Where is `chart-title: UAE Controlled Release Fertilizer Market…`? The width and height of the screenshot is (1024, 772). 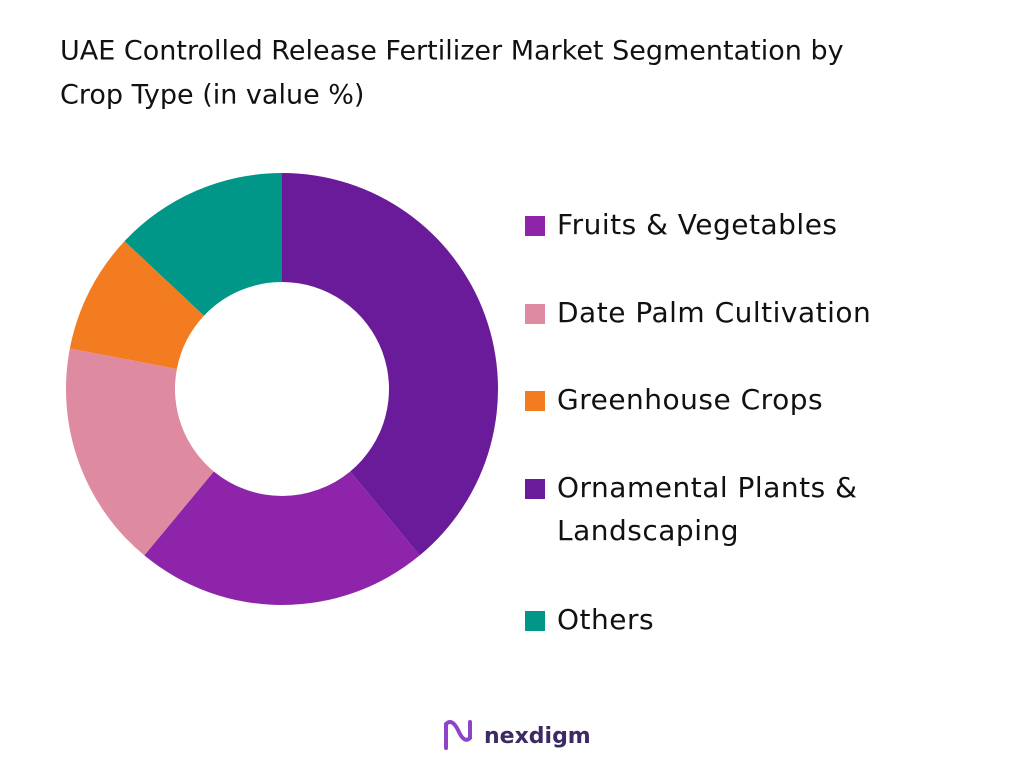 chart-title: UAE Controlled Release Fertilizer Market… is located at coordinates (452, 51).